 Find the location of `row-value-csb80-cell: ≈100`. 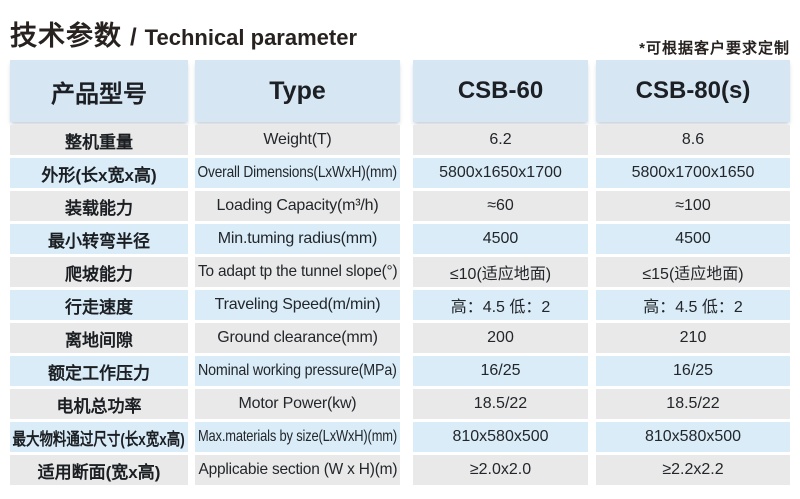

row-value-csb80-cell: ≈100 is located at coordinates (693, 206).